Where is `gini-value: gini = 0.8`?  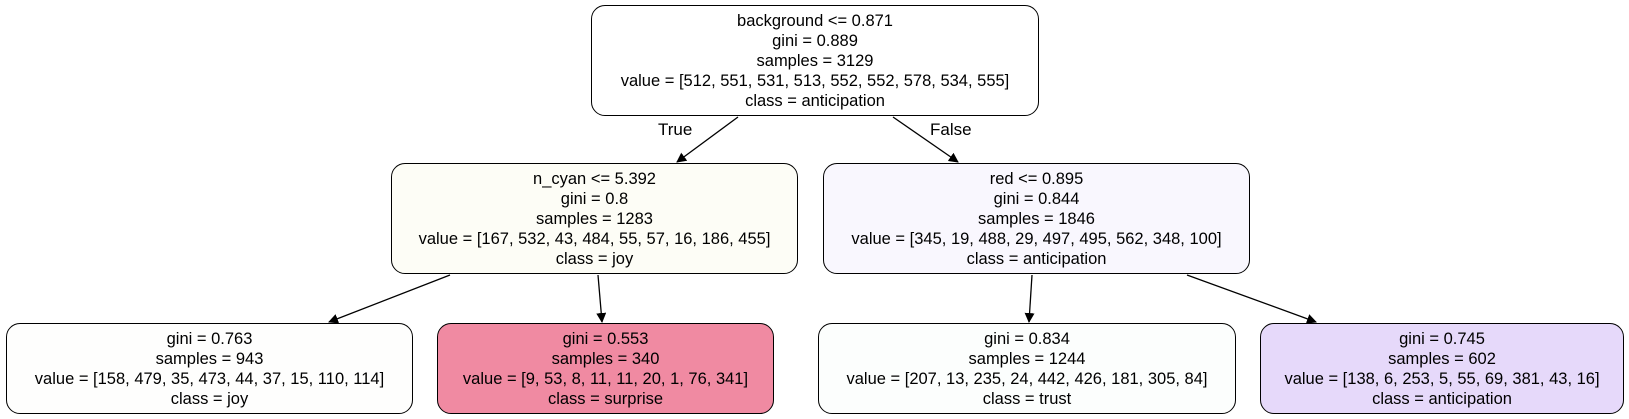
gini-value: gini = 0.8 is located at coordinates (594, 198).